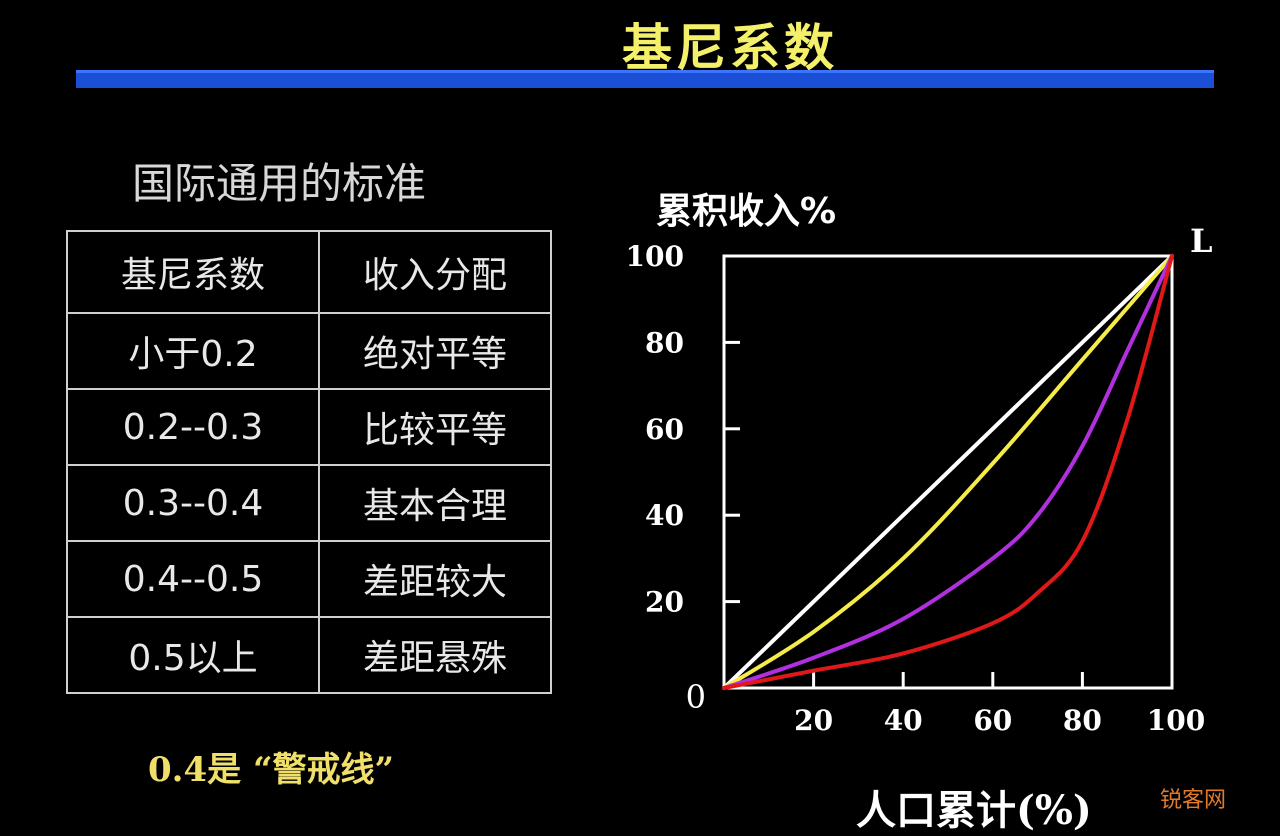 This screenshot has width=1280, height=836. Describe the element at coordinates (903, 720) in the screenshot. I see `x-tick-label: 40` at that location.